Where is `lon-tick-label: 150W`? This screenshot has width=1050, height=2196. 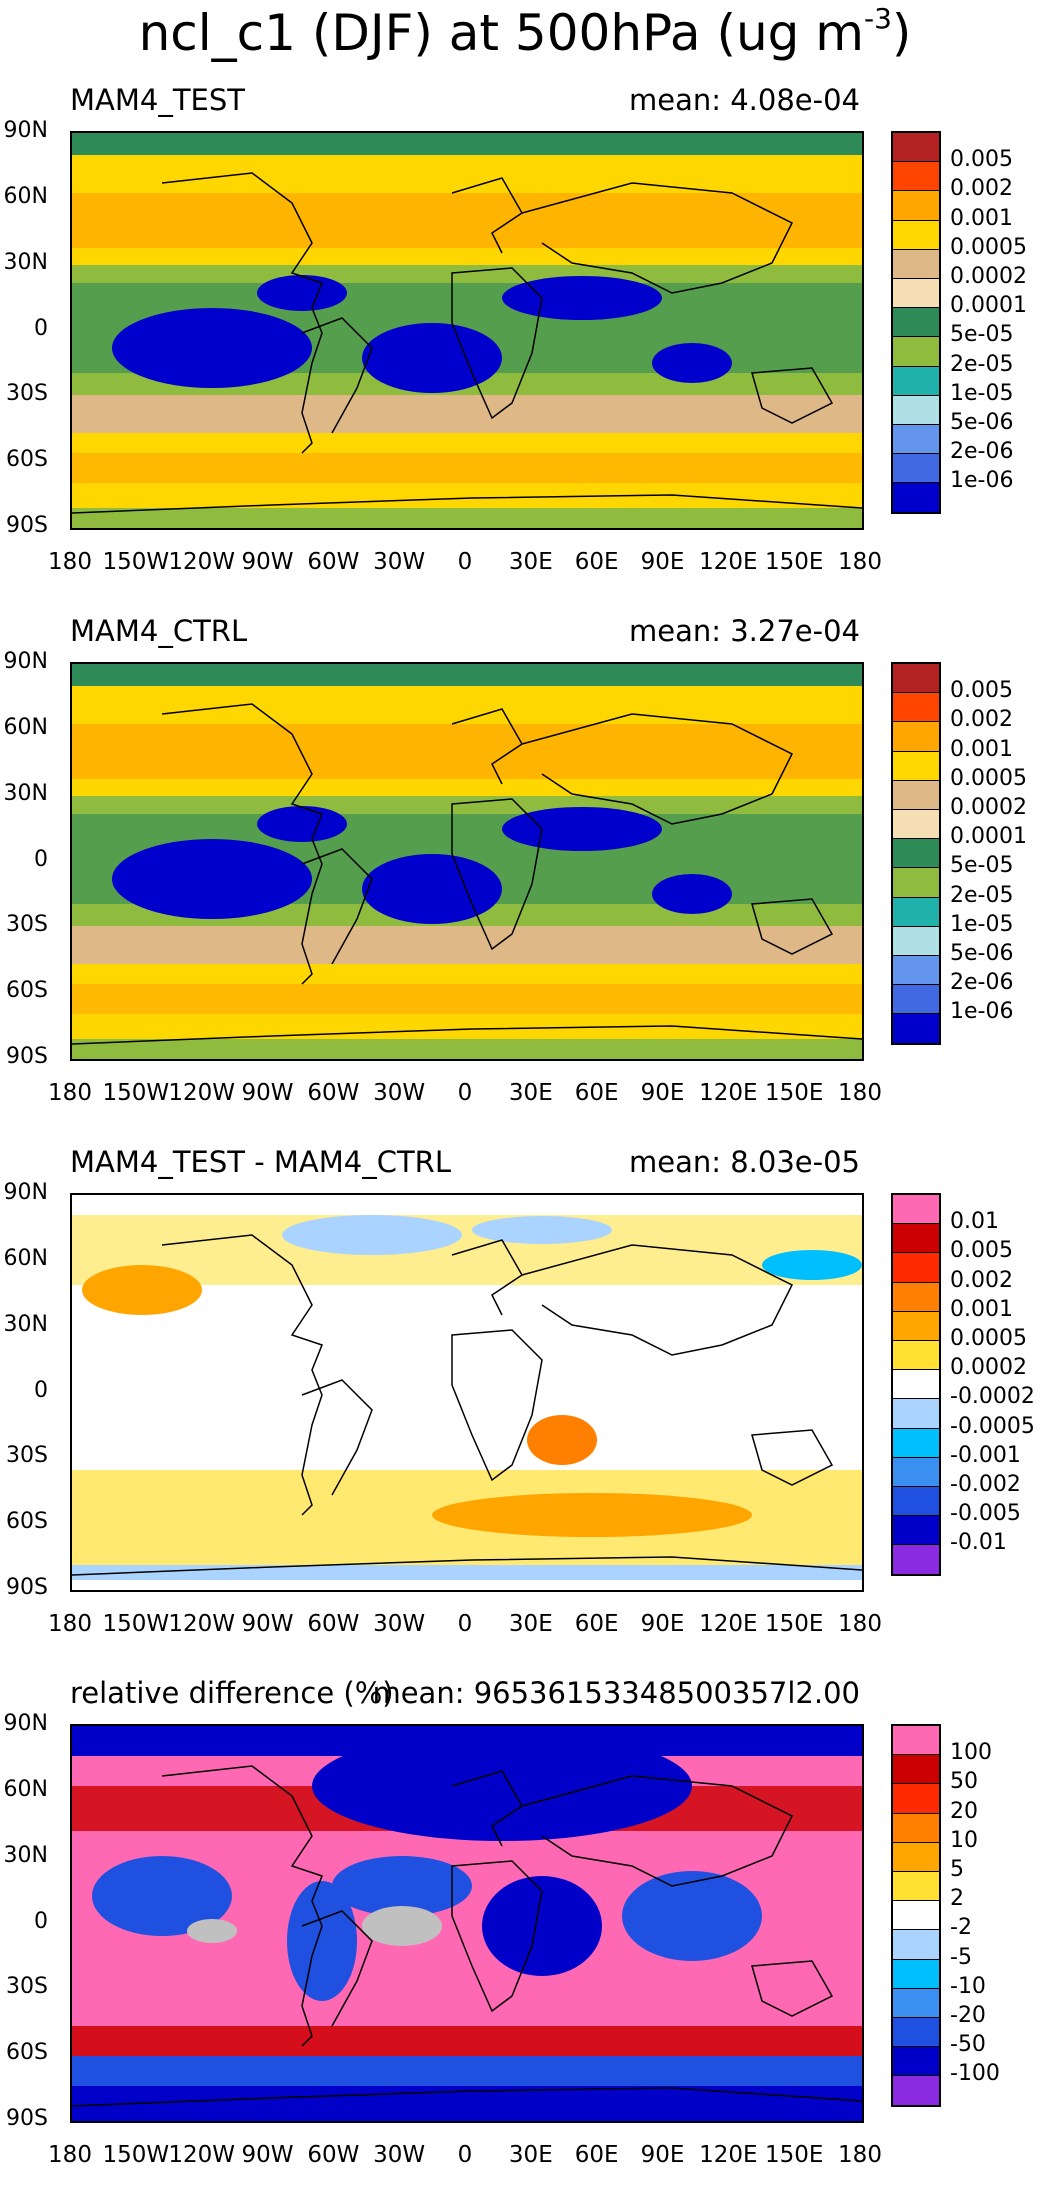
lon-tick-label: 150W is located at coordinates (136, 1093).